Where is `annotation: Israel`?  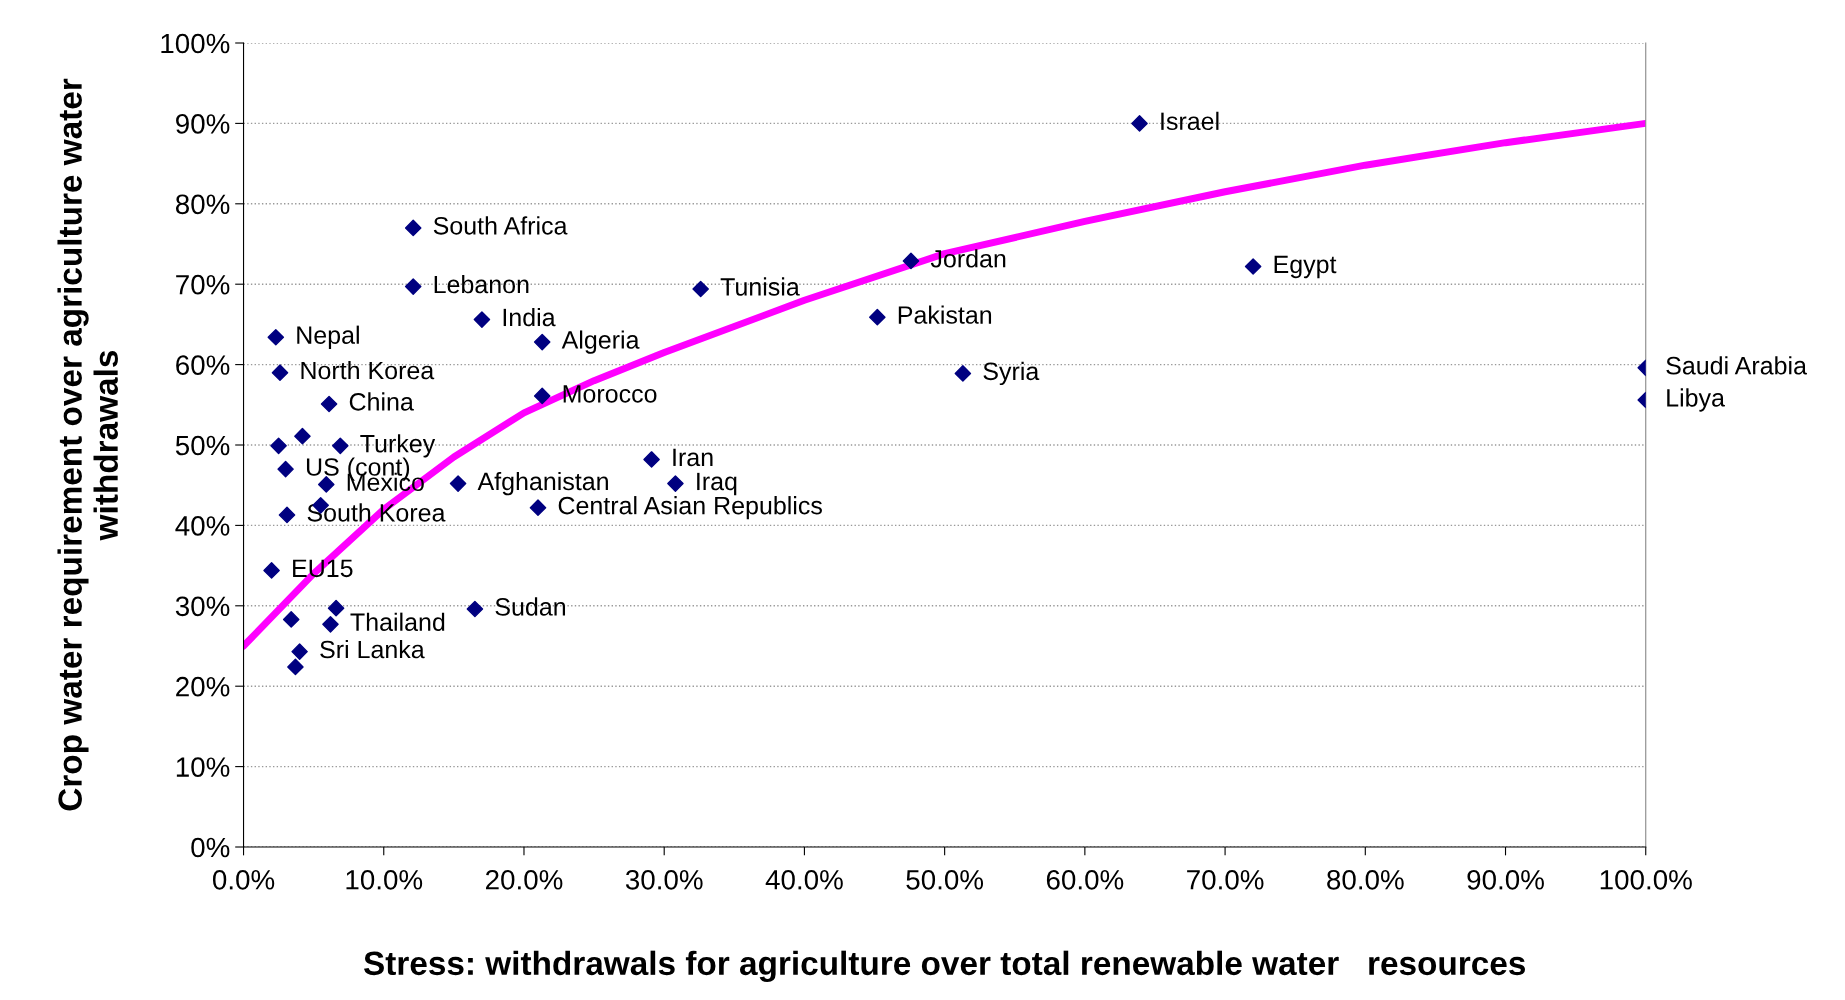 annotation: Israel is located at coordinates (1190, 121).